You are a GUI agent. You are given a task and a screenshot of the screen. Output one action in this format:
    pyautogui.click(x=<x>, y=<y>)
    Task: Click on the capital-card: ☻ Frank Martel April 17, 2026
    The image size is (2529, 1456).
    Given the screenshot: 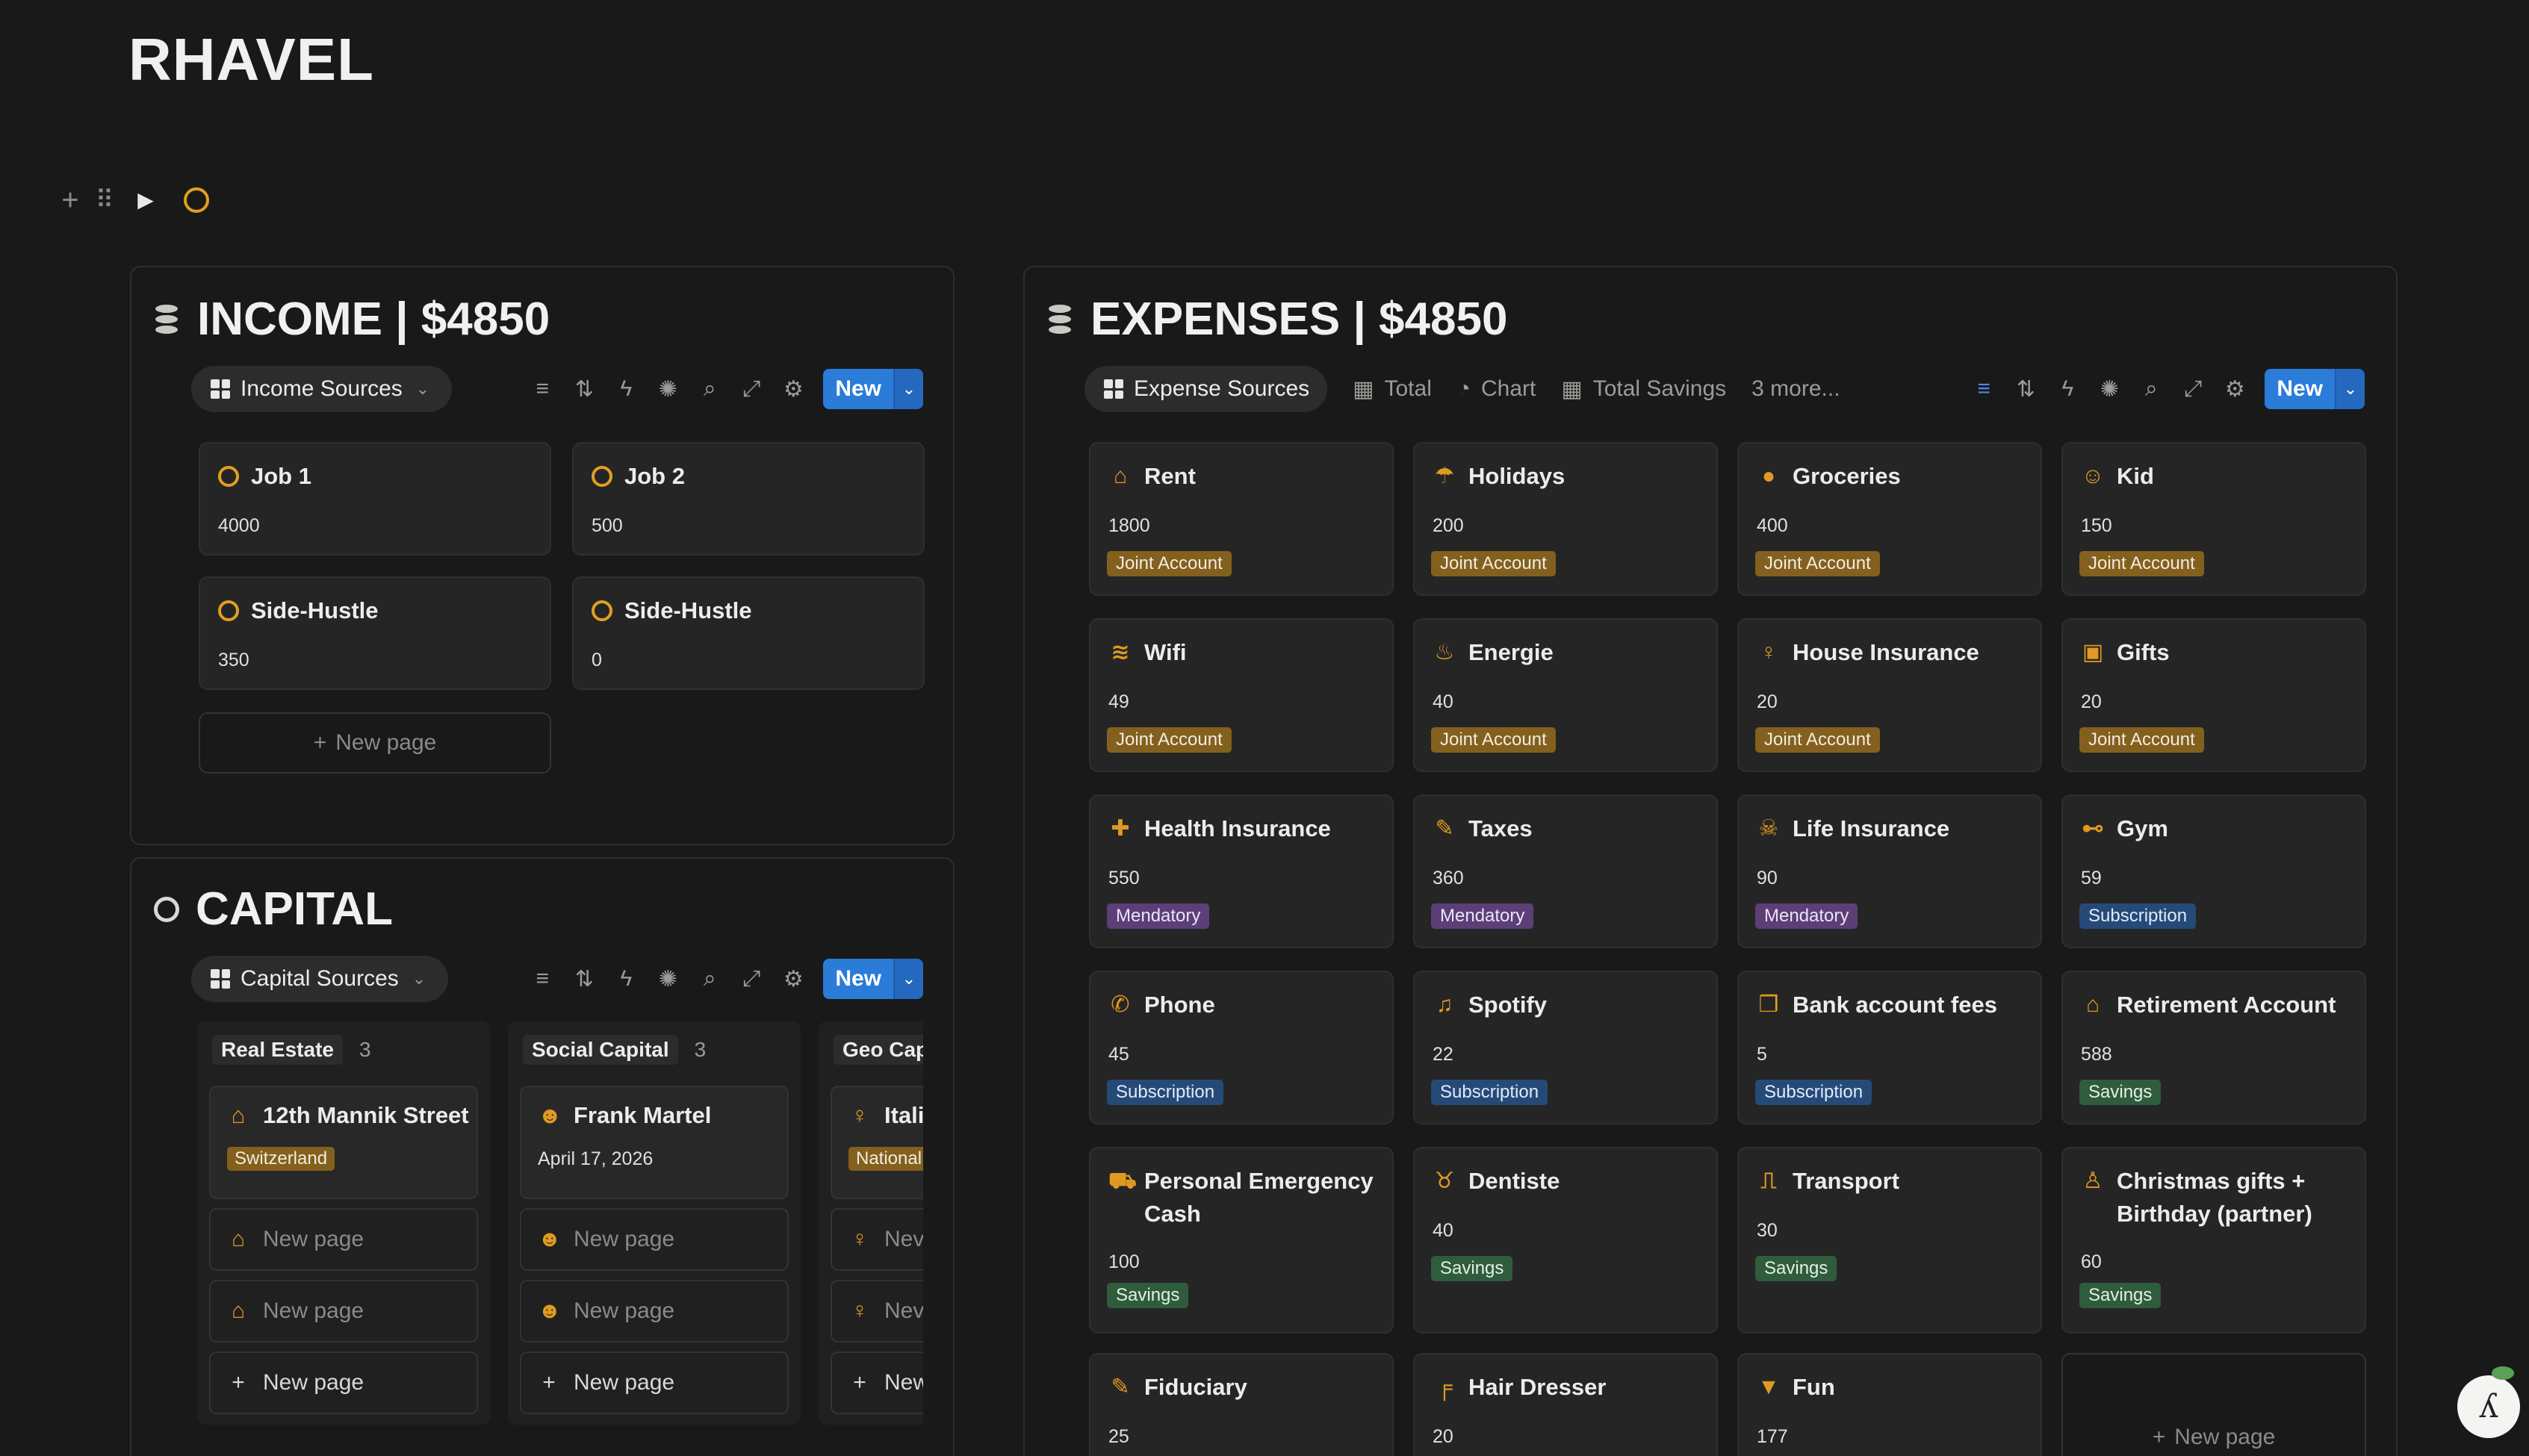 What is the action you would take?
    pyautogui.click(x=654, y=1142)
    